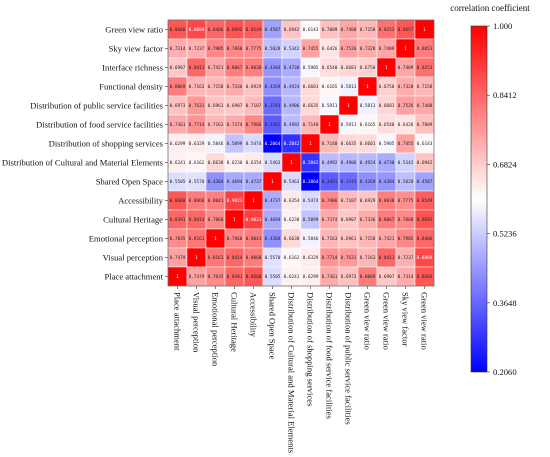 The image size is (550, 457). I want to click on colorbar-title: correlation coefficient, so click(490, 8).